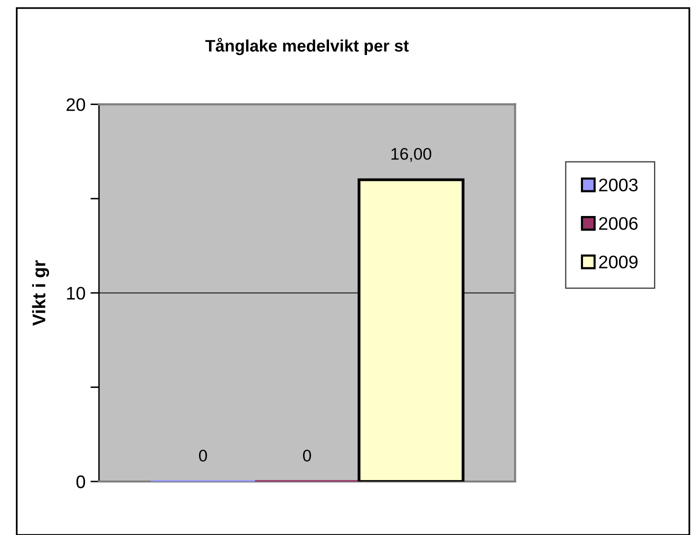  What do you see at coordinates (618, 223) in the screenshot?
I see `legend-label: 2006` at bounding box center [618, 223].